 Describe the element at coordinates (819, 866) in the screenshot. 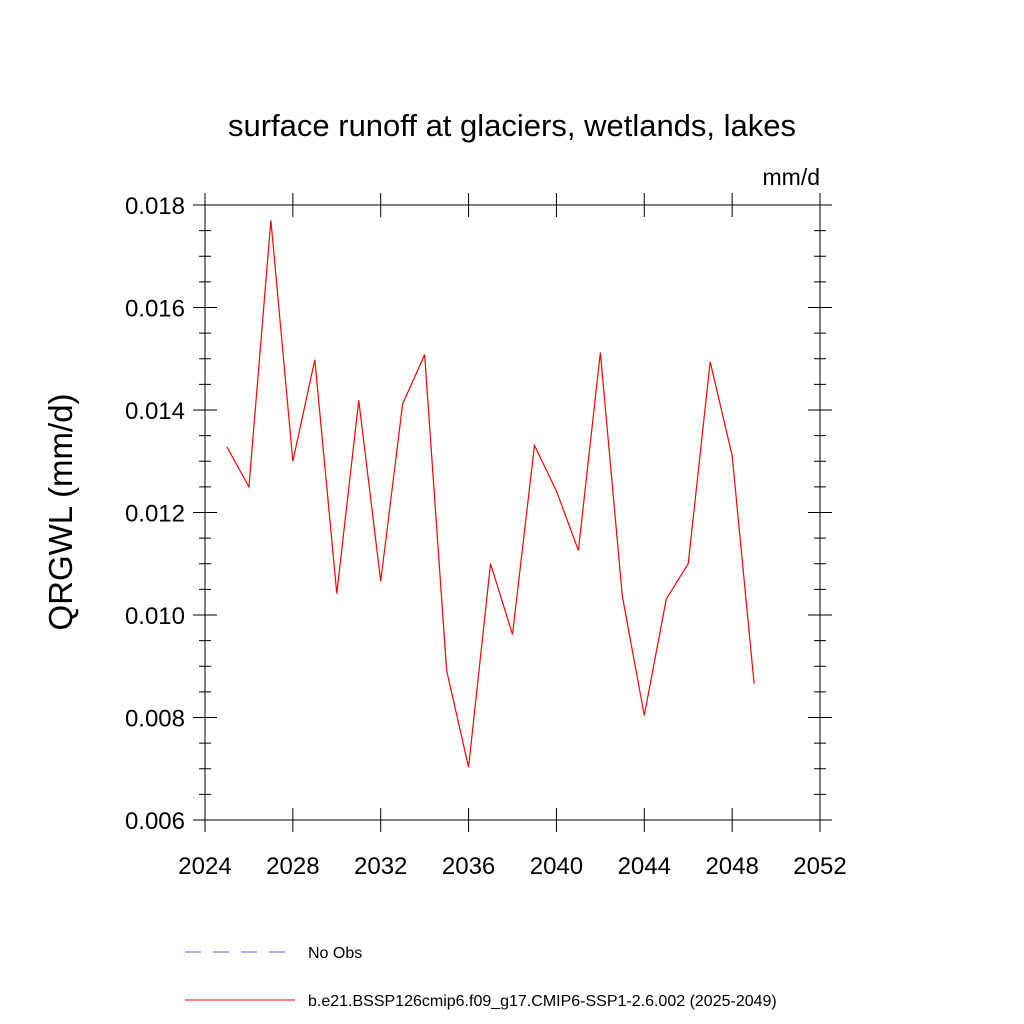

I see `x-tick-label: 2052` at that location.